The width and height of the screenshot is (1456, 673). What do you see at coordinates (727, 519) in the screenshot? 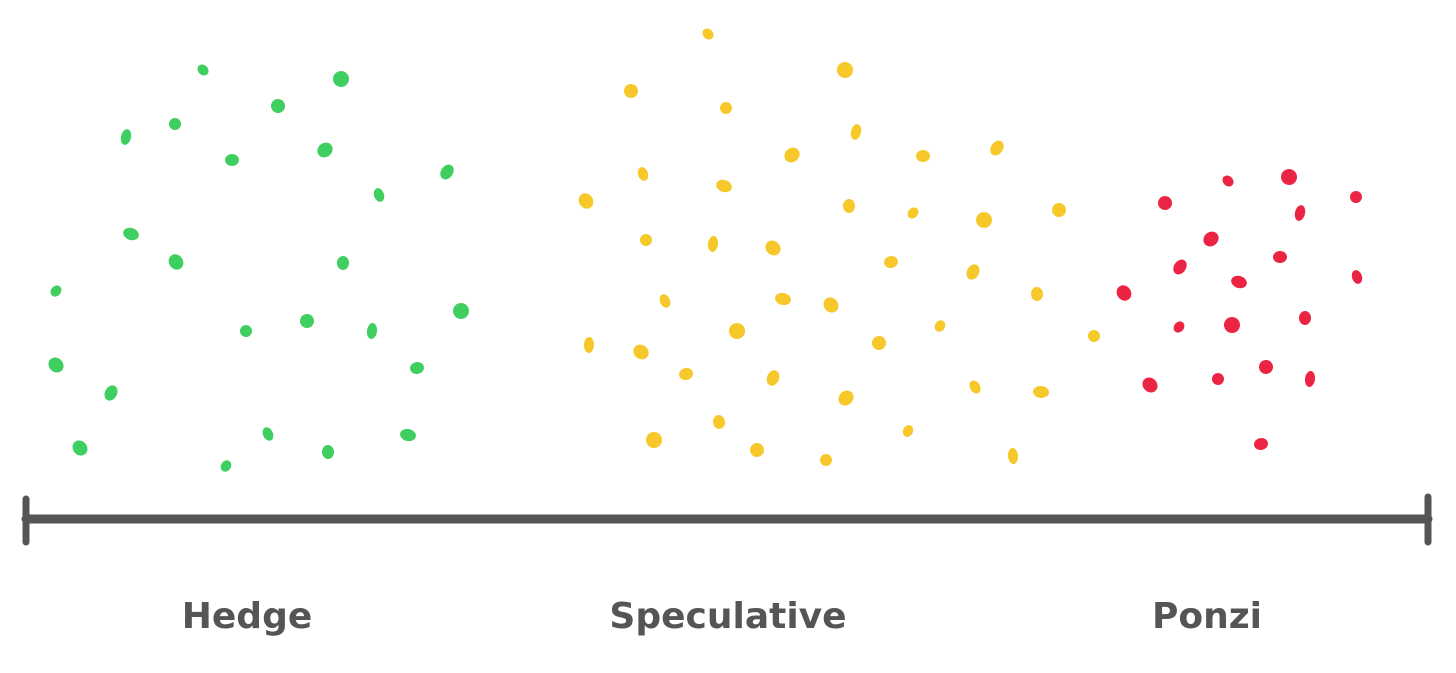
I see `axis` at bounding box center [727, 519].